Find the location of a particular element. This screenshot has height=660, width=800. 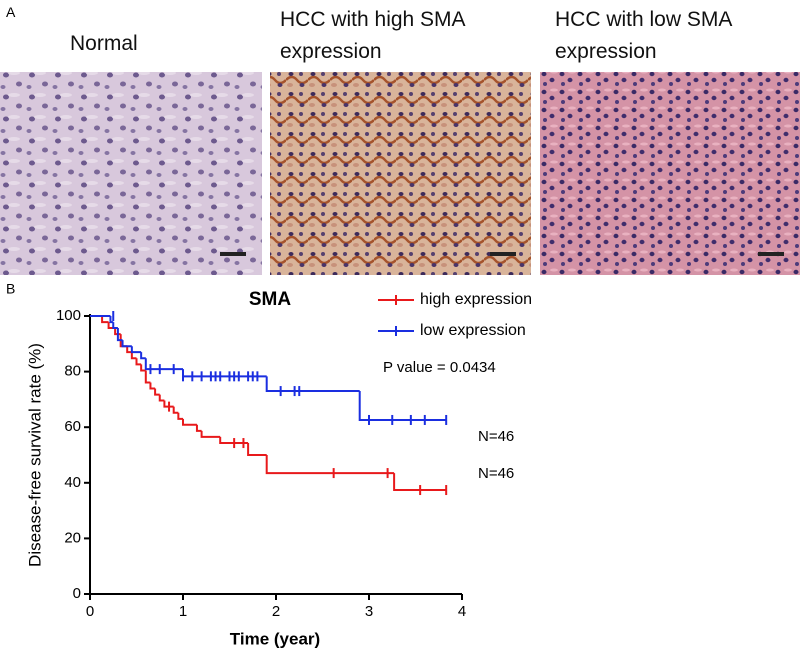

x-tick-label: 0 is located at coordinates (90, 611).